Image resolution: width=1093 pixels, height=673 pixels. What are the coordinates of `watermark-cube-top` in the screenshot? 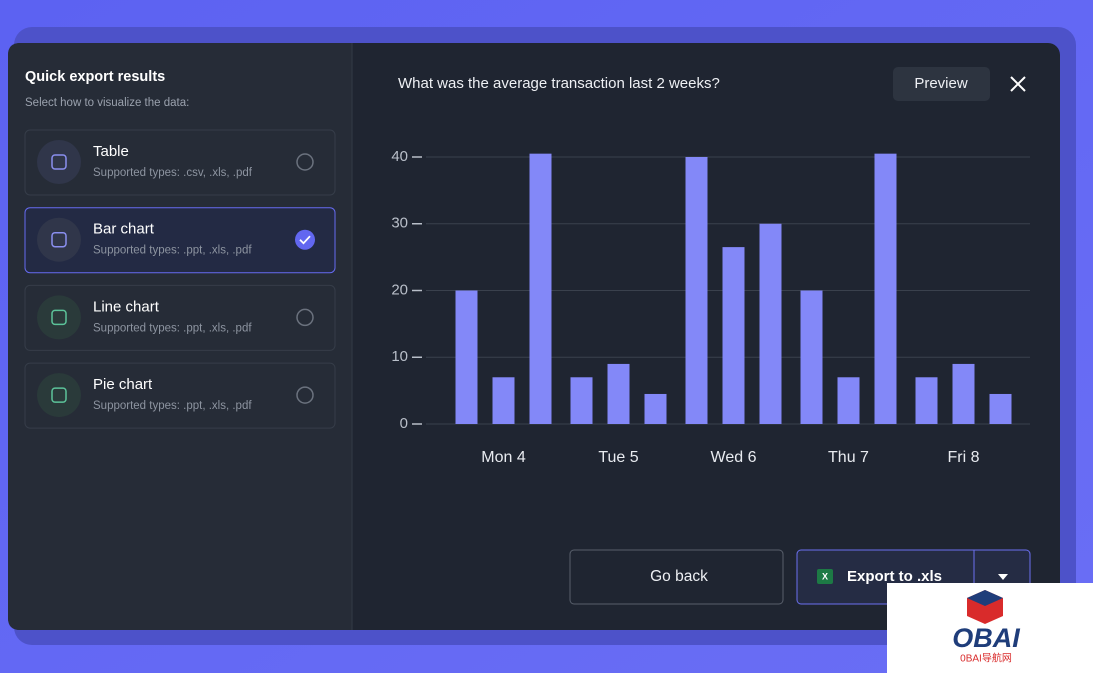 It's located at (985, 598).